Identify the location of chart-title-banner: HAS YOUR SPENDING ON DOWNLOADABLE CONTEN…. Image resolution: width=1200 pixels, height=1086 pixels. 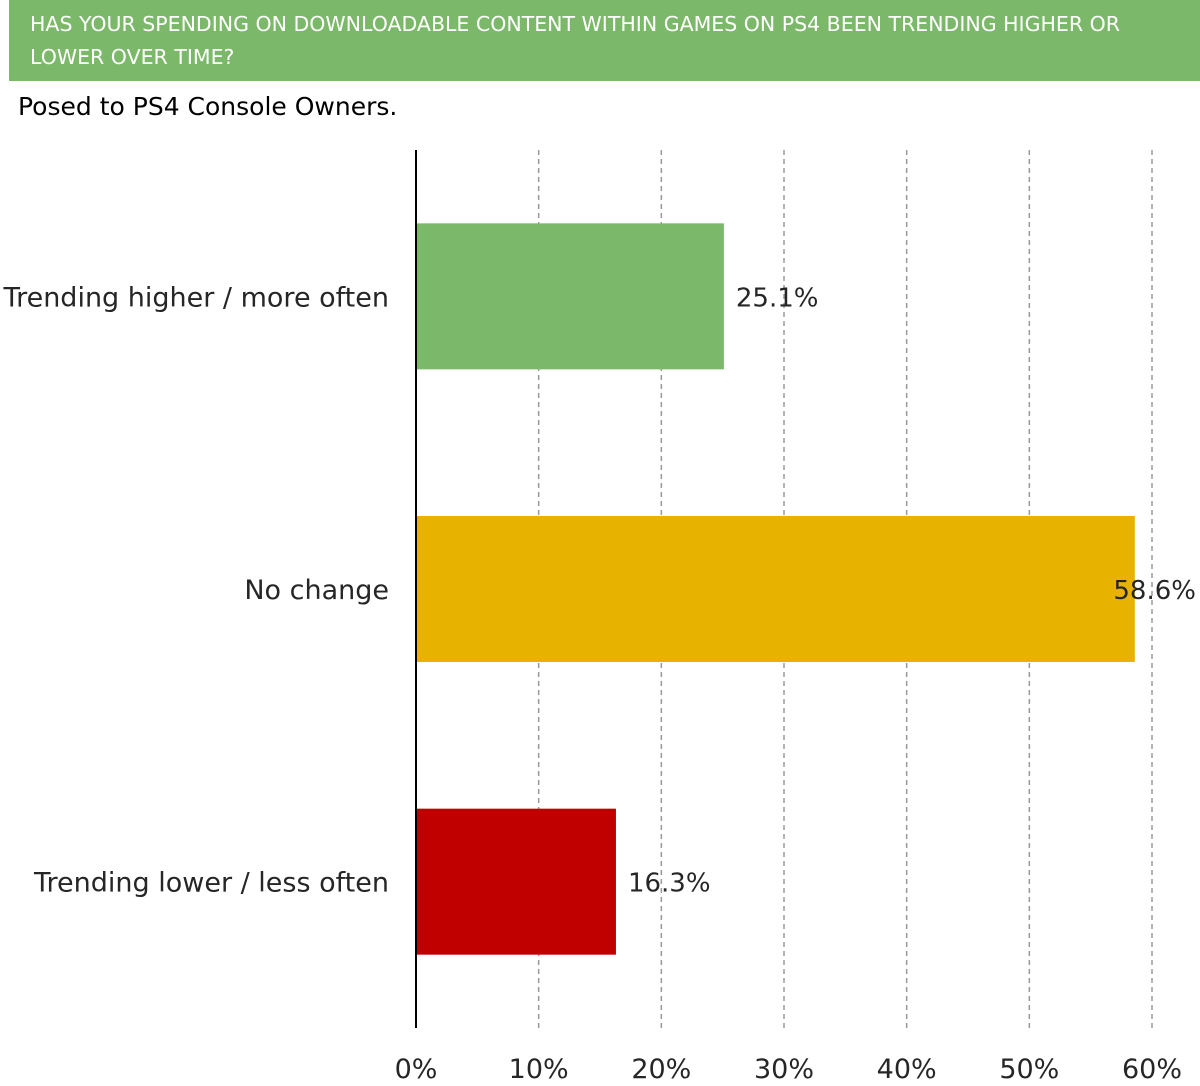
(604, 40).